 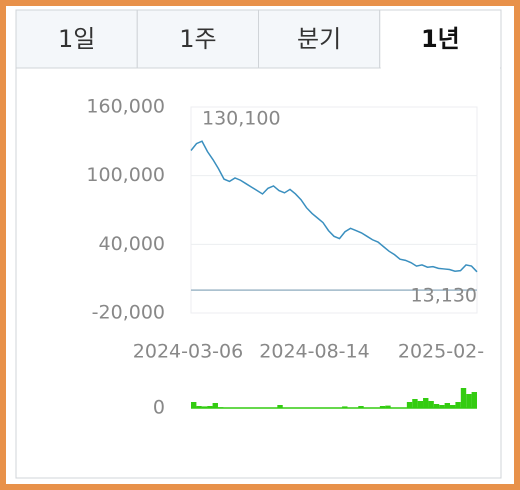 I want to click on y-tick-label: 40,000, so click(x=132, y=244).